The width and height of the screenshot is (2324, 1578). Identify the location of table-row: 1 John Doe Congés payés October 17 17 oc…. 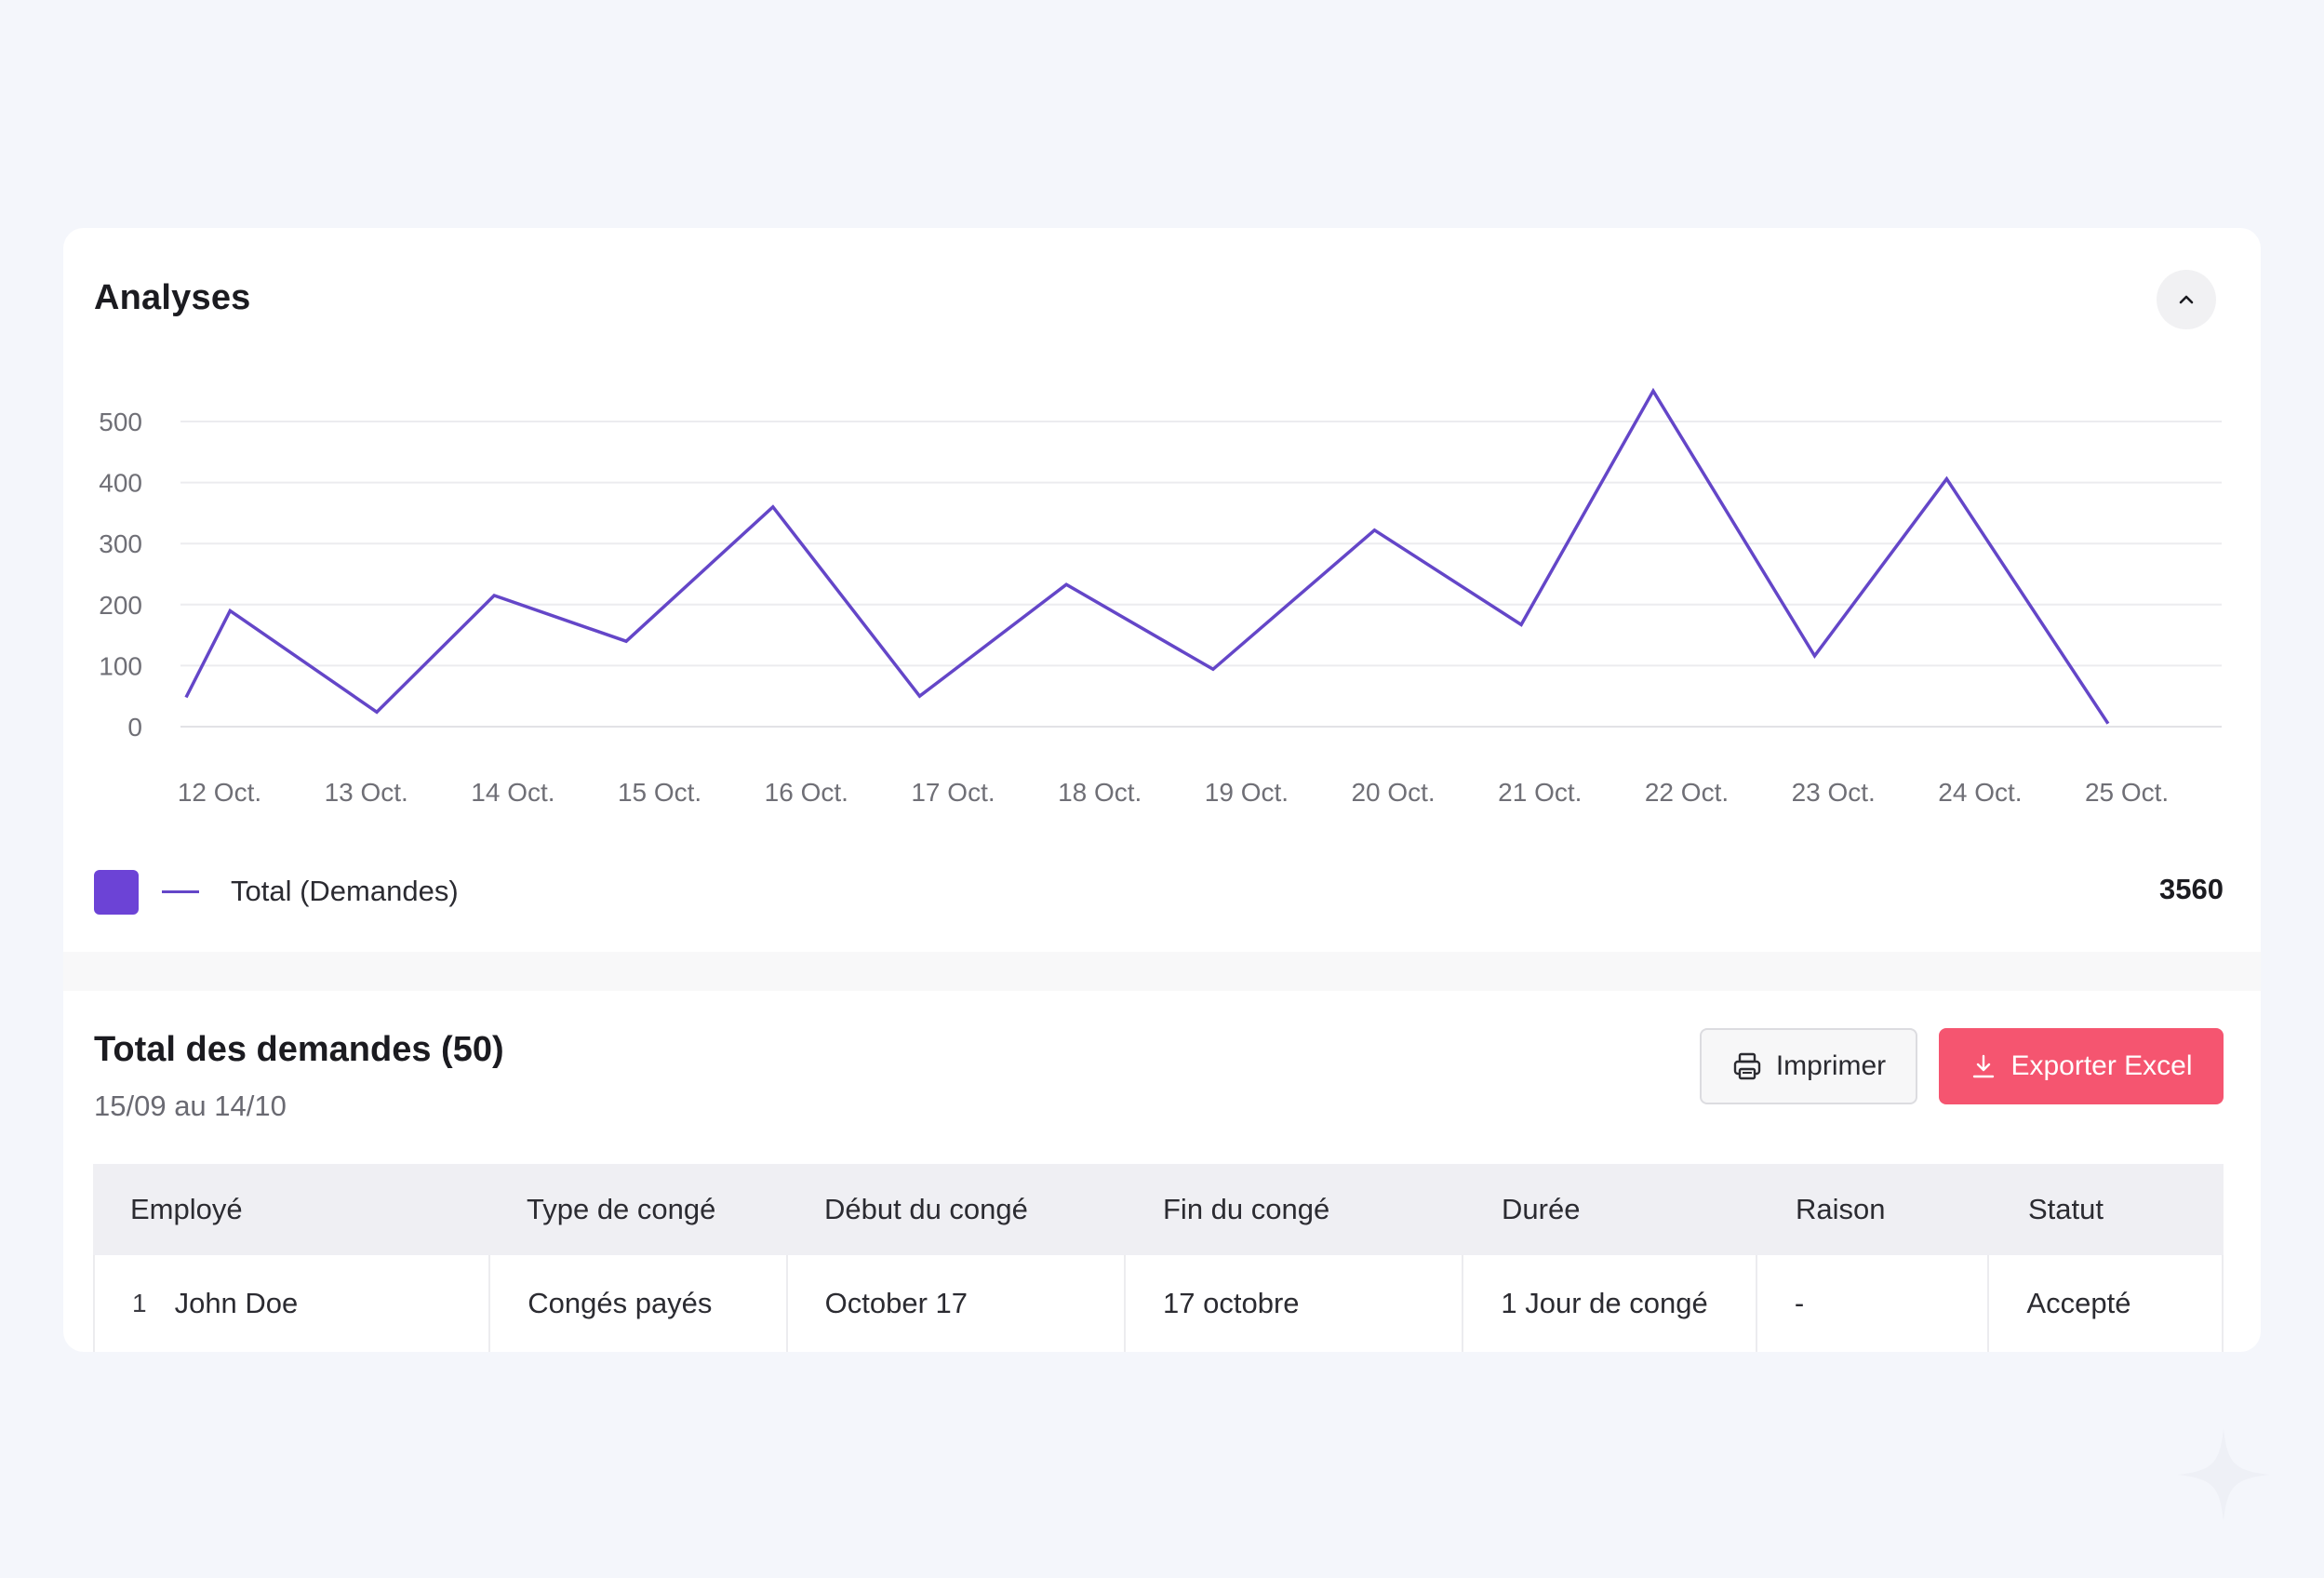
(1158, 1303).